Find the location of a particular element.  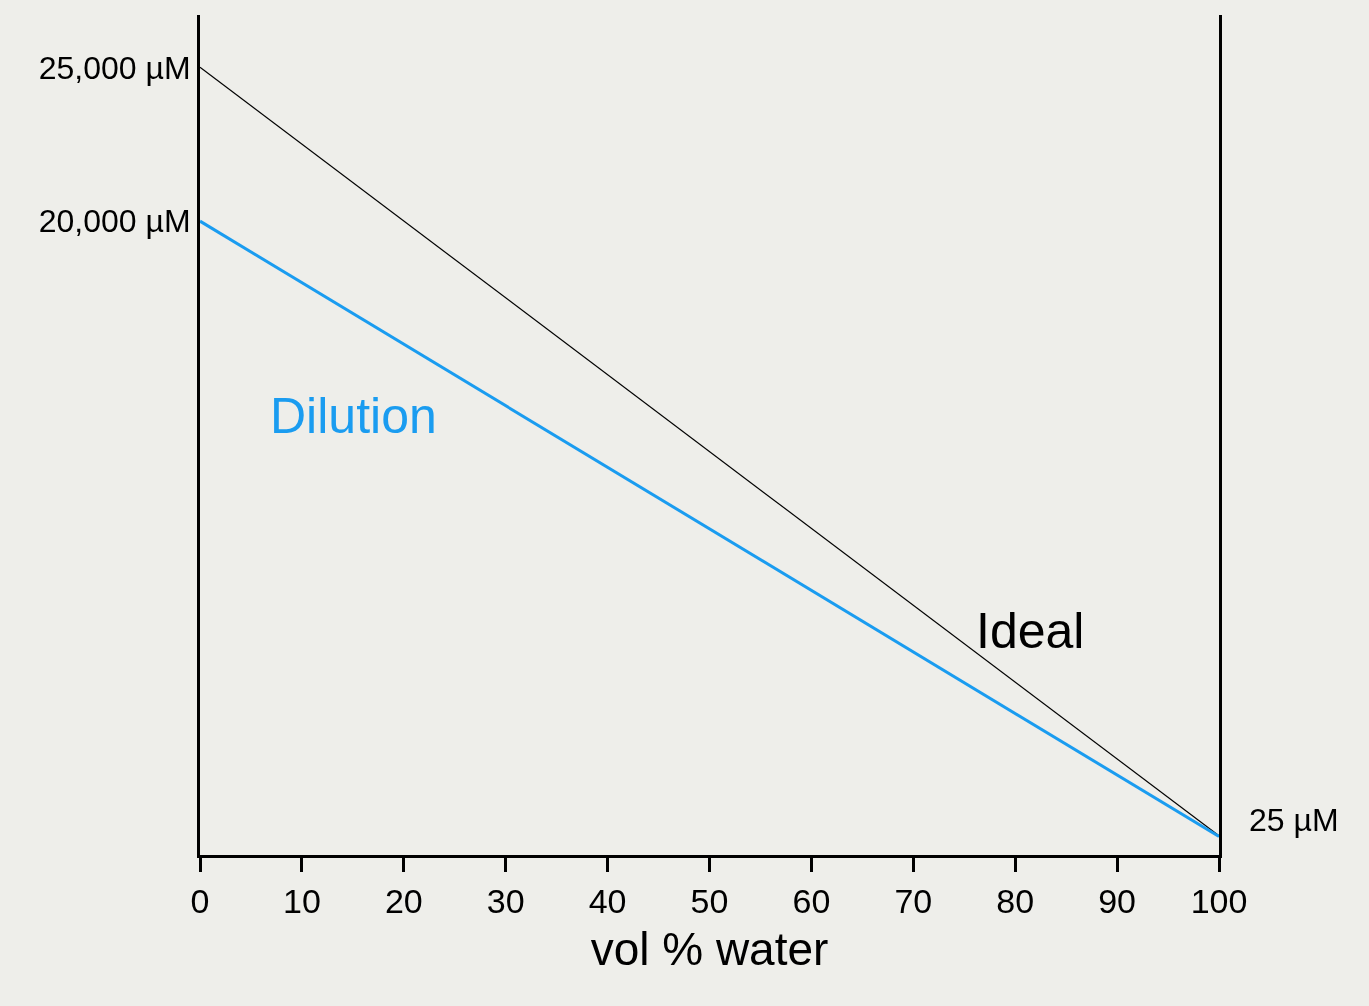

x-tick-label: 100 is located at coordinates (1219, 900).